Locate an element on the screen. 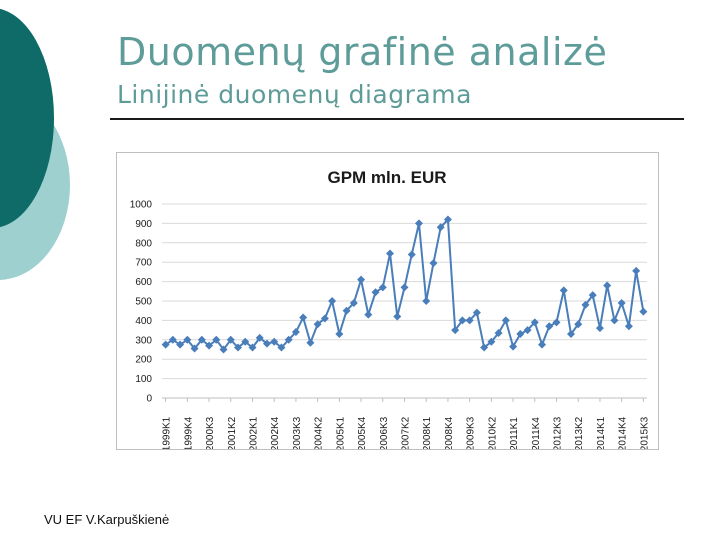 This screenshot has width=720, height=540. data-point-2006K3 is located at coordinates (382, 287).